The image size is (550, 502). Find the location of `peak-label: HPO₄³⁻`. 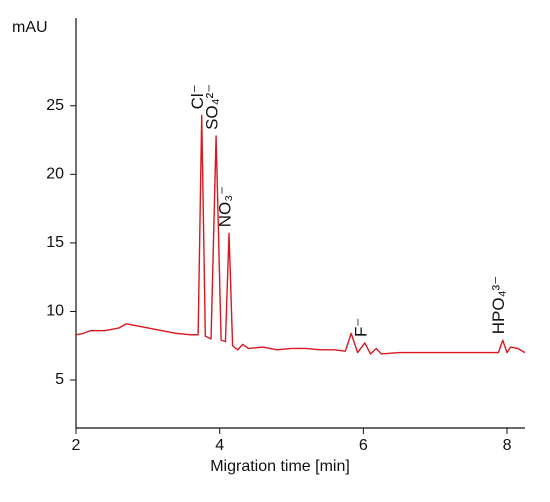

peak-label: HPO₄³⁻ is located at coordinates (498, 305).